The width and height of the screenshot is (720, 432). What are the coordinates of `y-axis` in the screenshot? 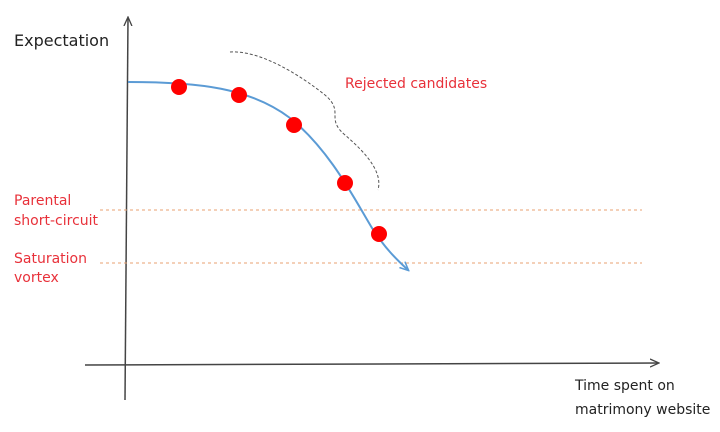 It's located at (126, 209).